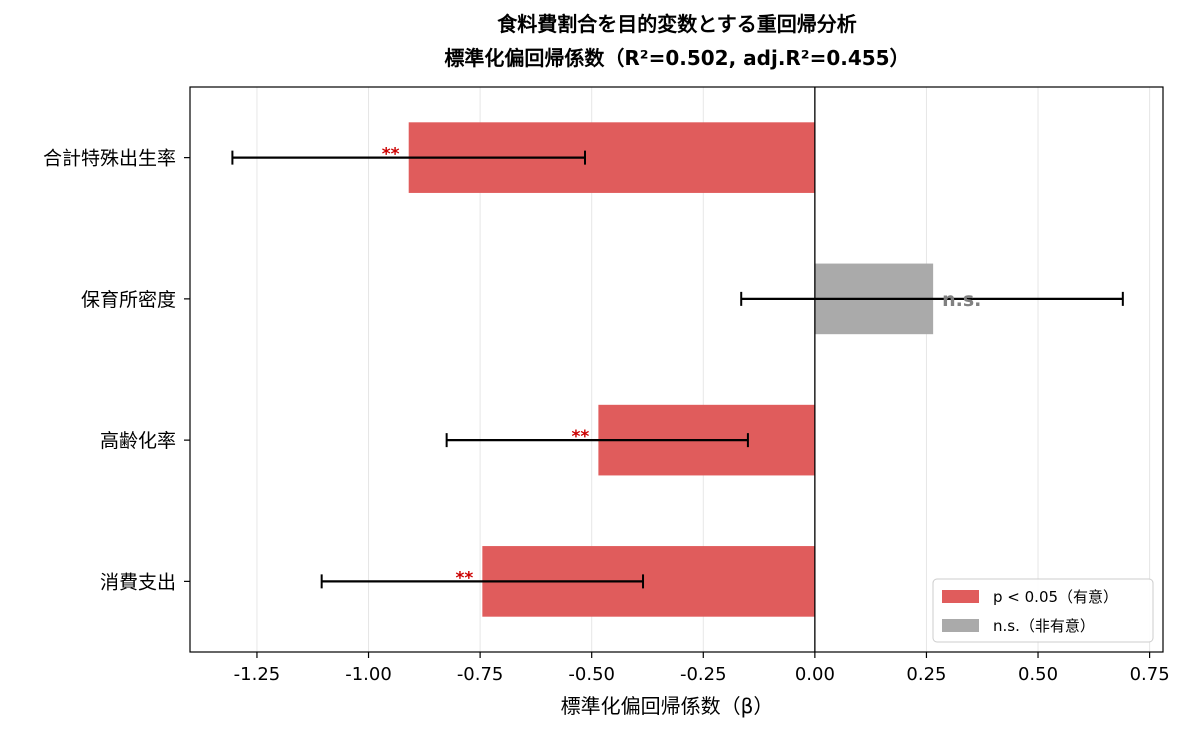 This screenshot has height=739, width=1184. What do you see at coordinates (138, 582) in the screenshot?
I see `y-tick-label: 消費支出` at bounding box center [138, 582].